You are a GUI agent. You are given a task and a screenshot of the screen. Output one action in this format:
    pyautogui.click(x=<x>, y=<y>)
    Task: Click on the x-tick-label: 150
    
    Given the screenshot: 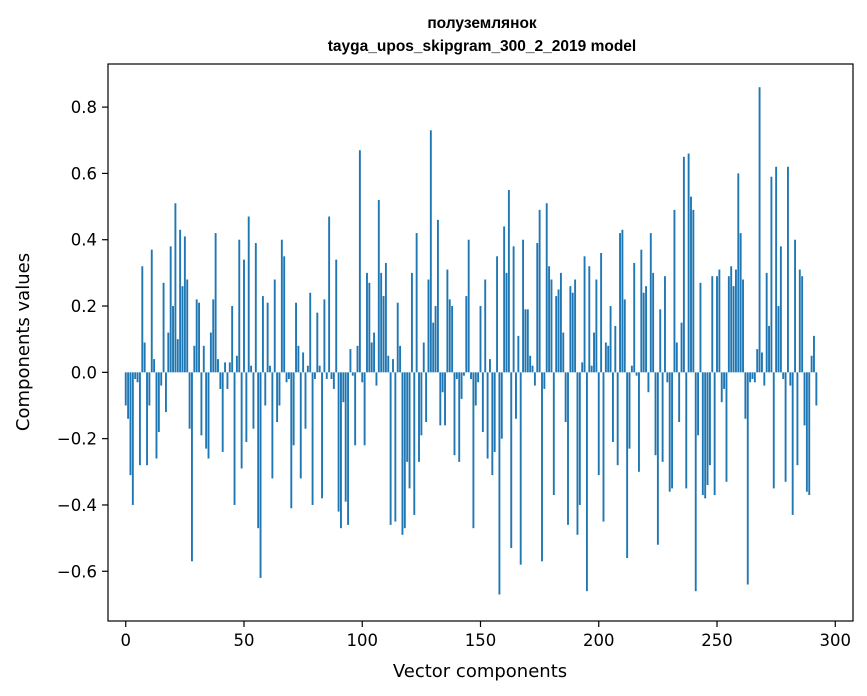 What is the action you would take?
    pyautogui.click(x=481, y=640)
    